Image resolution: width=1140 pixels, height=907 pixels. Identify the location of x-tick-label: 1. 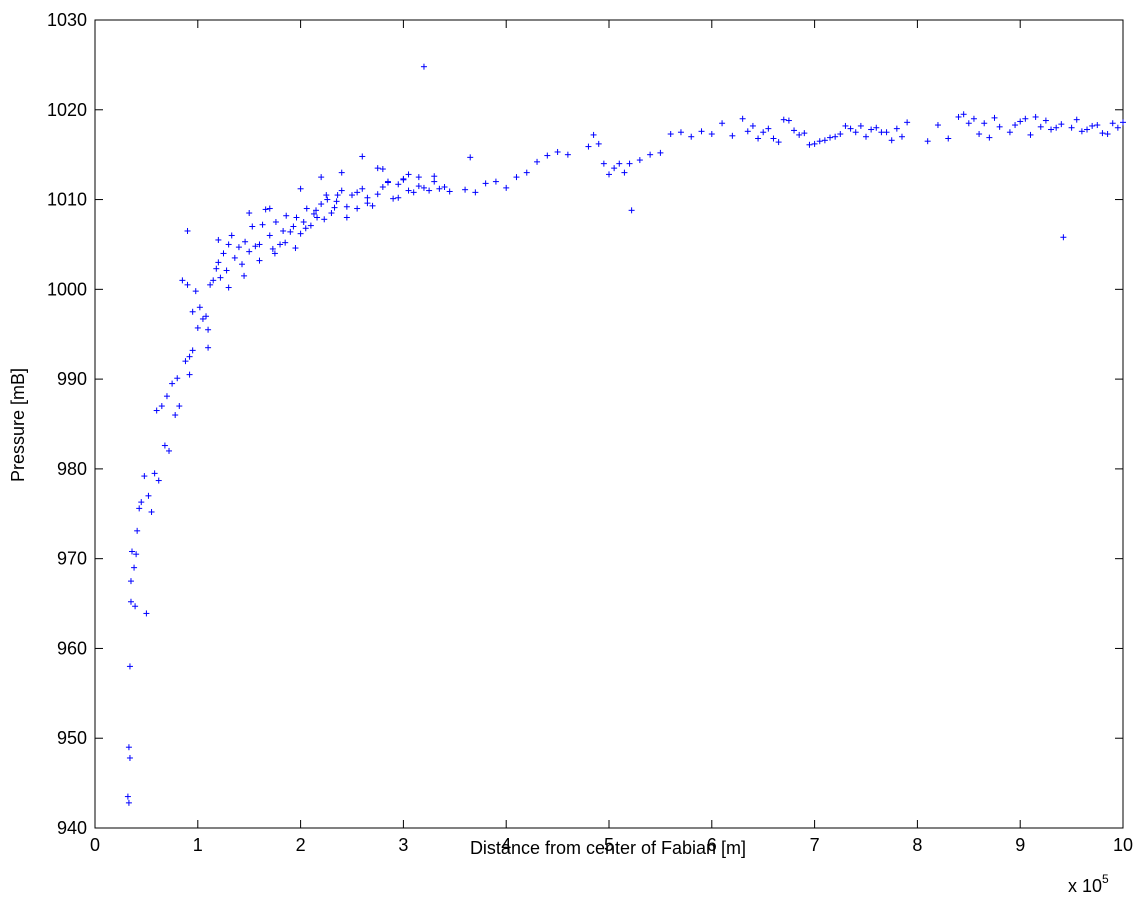
(198, 845).